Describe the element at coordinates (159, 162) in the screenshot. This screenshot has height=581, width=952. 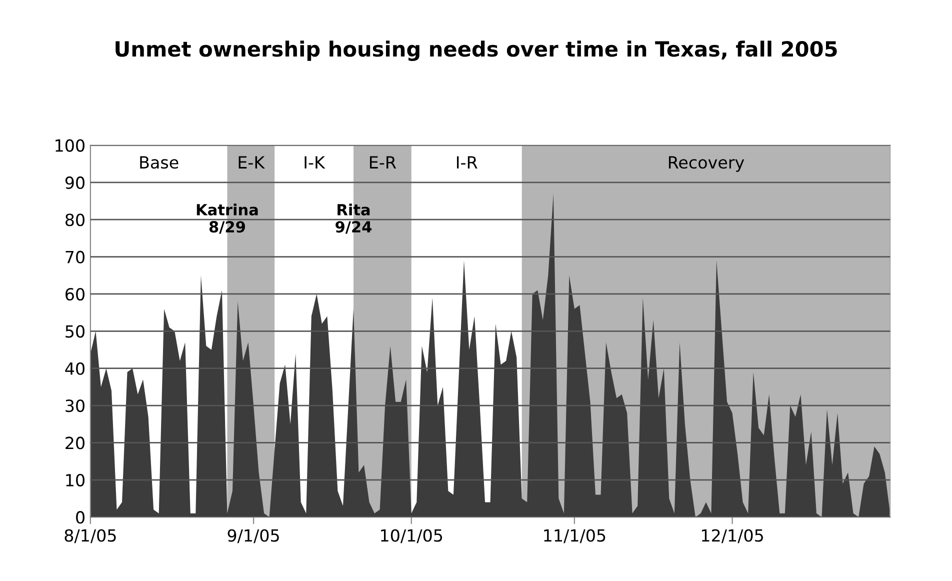
I see `annotation: Base` at that location.